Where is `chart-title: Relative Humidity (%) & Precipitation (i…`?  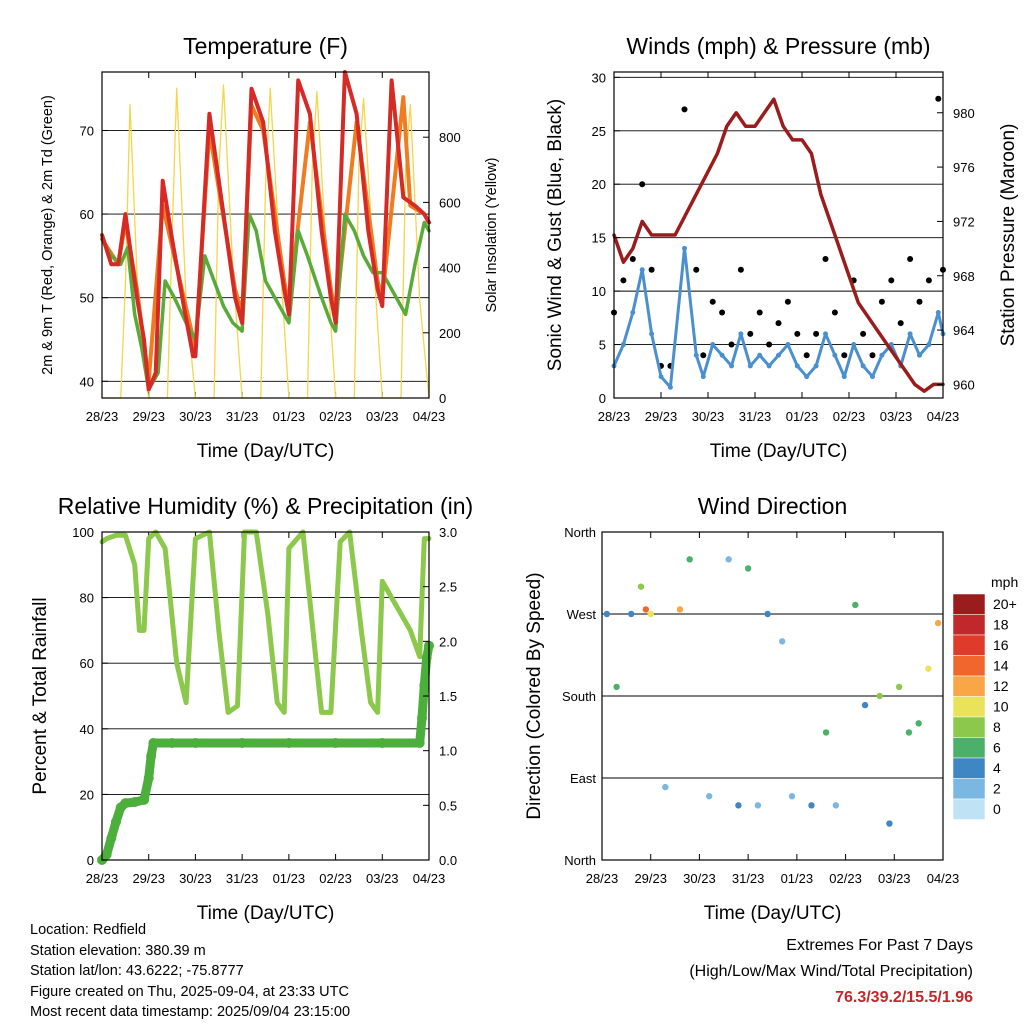
chart-title: Relative Humidity (%) & Precipitation (i… is located at coordinates (265, 506).